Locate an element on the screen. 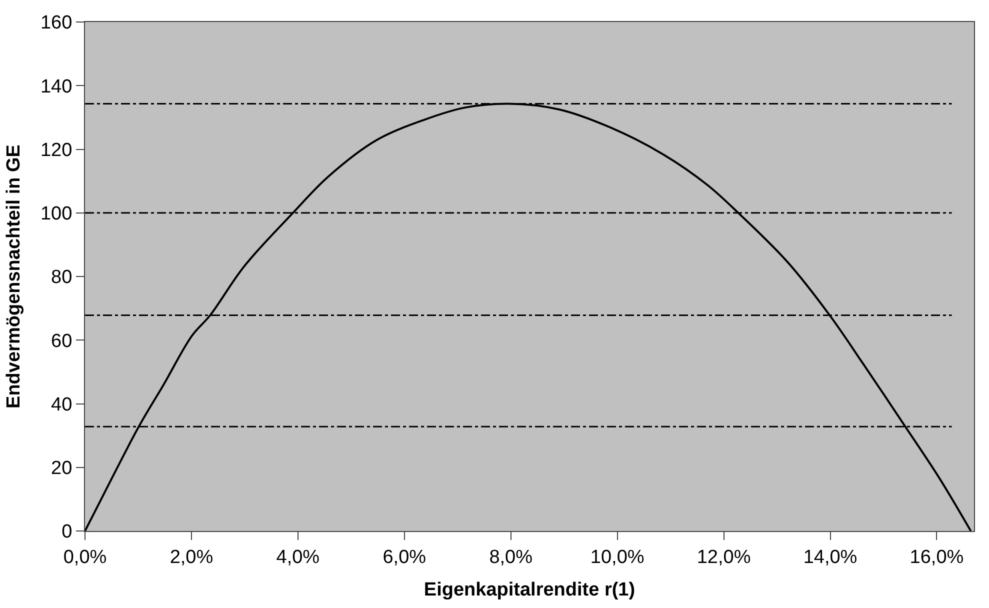 Image resolution: width=989 pixels, height=608 pixels. y-tick-label: 40 is located at coordinates (61, 405).